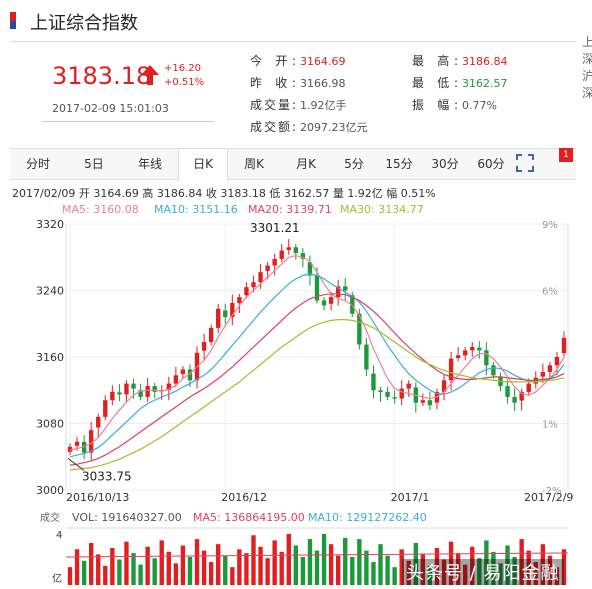 The image size is (592, 589). I want to click on volume-y-top: 4, so click(59, 535).